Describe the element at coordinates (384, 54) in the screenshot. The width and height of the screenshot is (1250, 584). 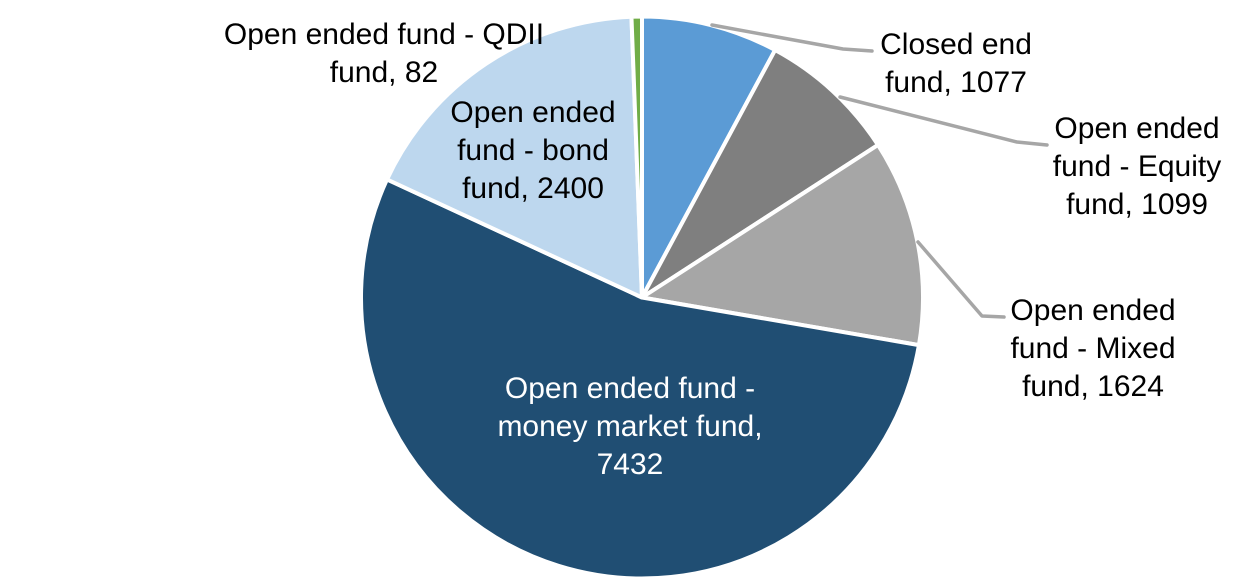
I see `slice-label-qdii-fund: Open ended fund - QDII fund, 82` at that location.